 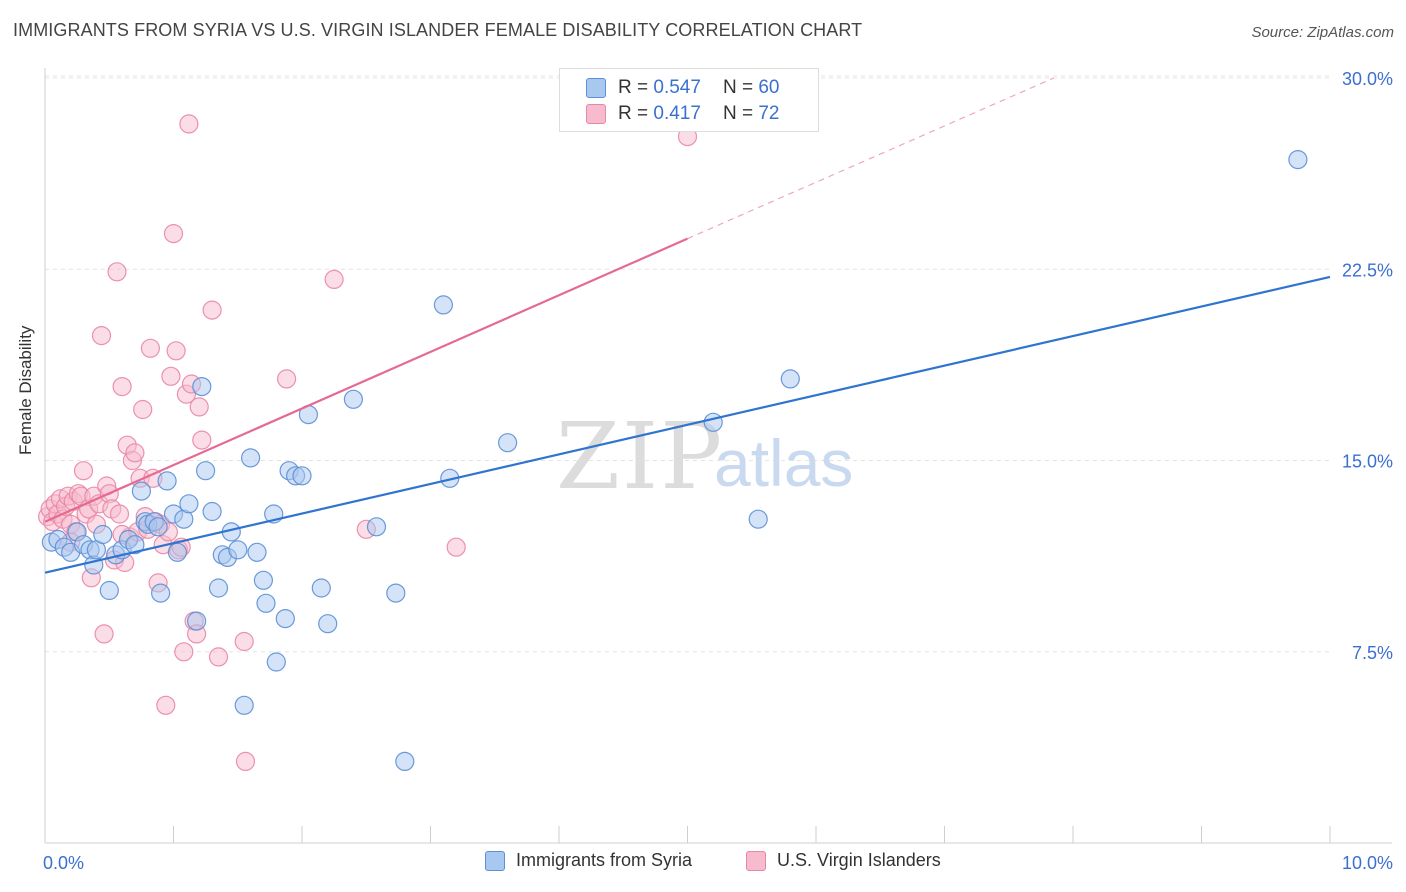 What do you see at coordinates (677, 87) in the screenshot?
I see `legend-r-value: 0.547` at bounding box center [677, 87].